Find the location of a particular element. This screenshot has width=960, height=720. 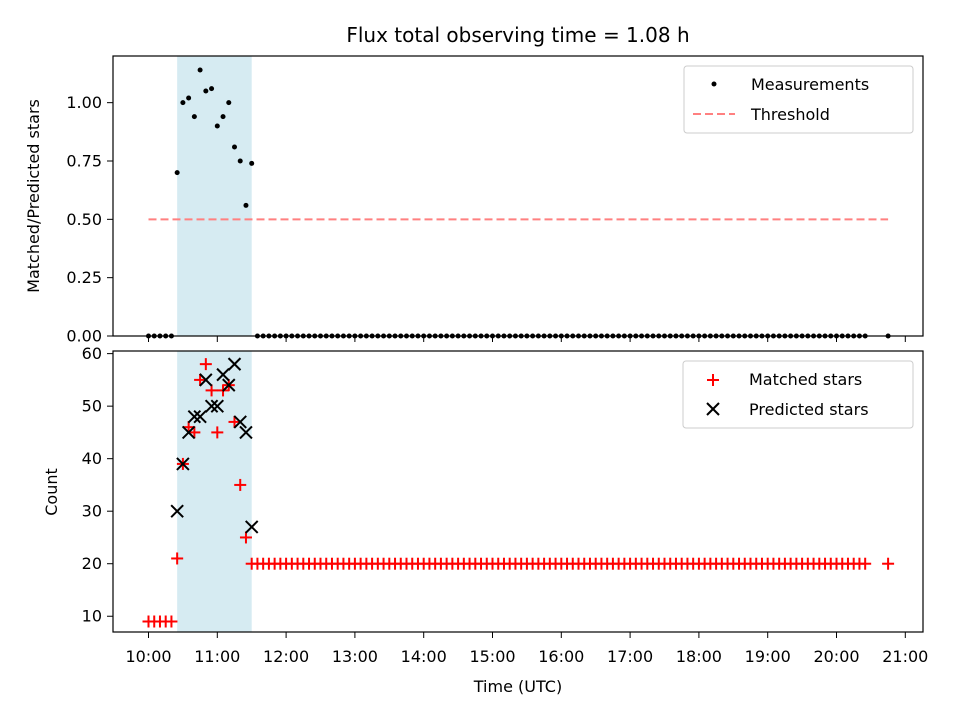

x-tick-label: 17:00 is located at coordinates (630, 656).